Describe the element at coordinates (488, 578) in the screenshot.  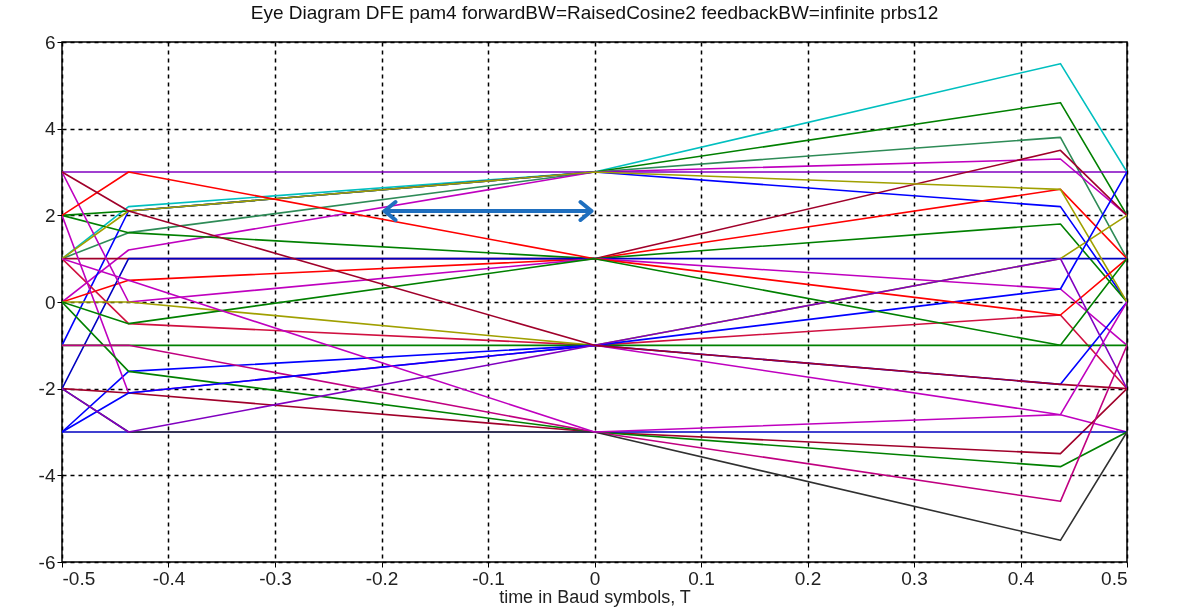
I see `x-tick-label: -0.1` at that location.